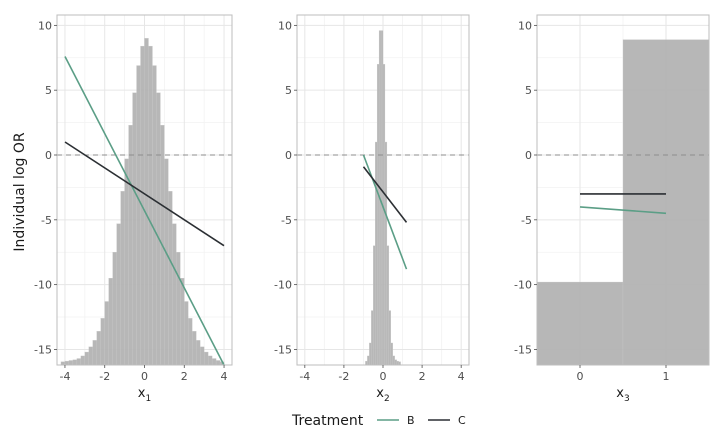 Image resolution: width=720 pixels, height=431 pixels. What do you see at coordinates (144, 395) in the screenshot?
I see `x-axis-title: x1` at bounding box center [144, 395].